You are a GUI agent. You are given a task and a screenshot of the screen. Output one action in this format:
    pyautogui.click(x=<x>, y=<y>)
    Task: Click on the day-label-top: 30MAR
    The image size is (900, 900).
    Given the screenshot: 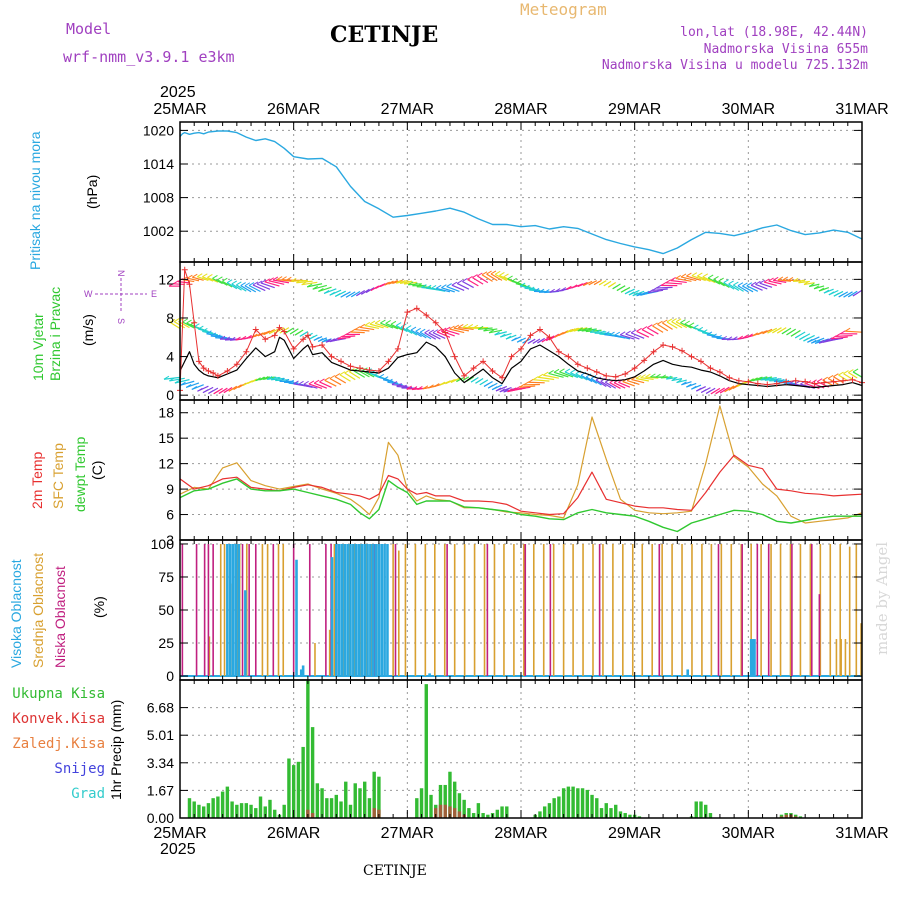 What is the action you would take?
    pyautogui.click(x=748, y=109)
    